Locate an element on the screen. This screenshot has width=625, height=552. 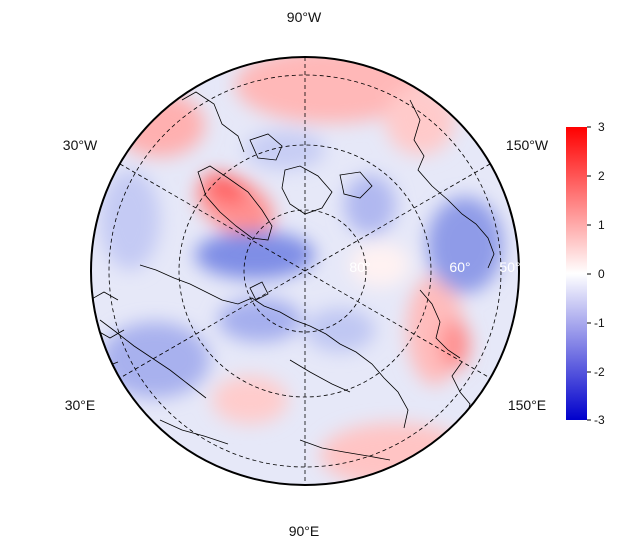
colorbar-tick-label: -1 is located at coordinates (599, 323).